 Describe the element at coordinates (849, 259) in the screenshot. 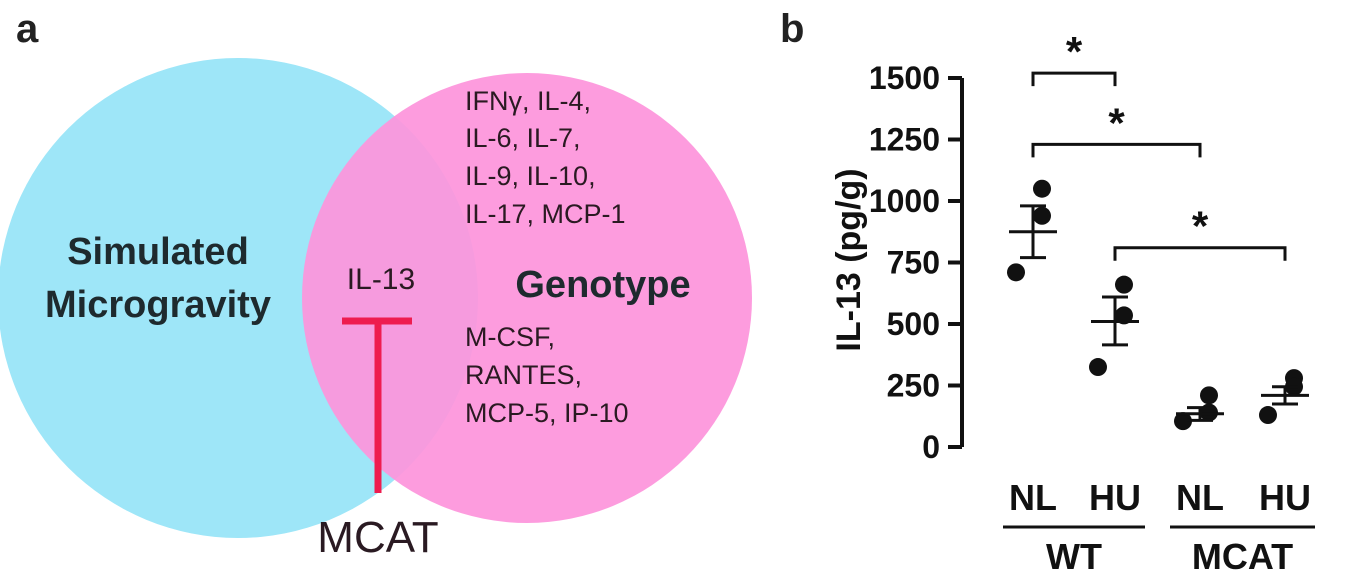

I see `y-axis-label: IL-13 (pg/g)` at that location.